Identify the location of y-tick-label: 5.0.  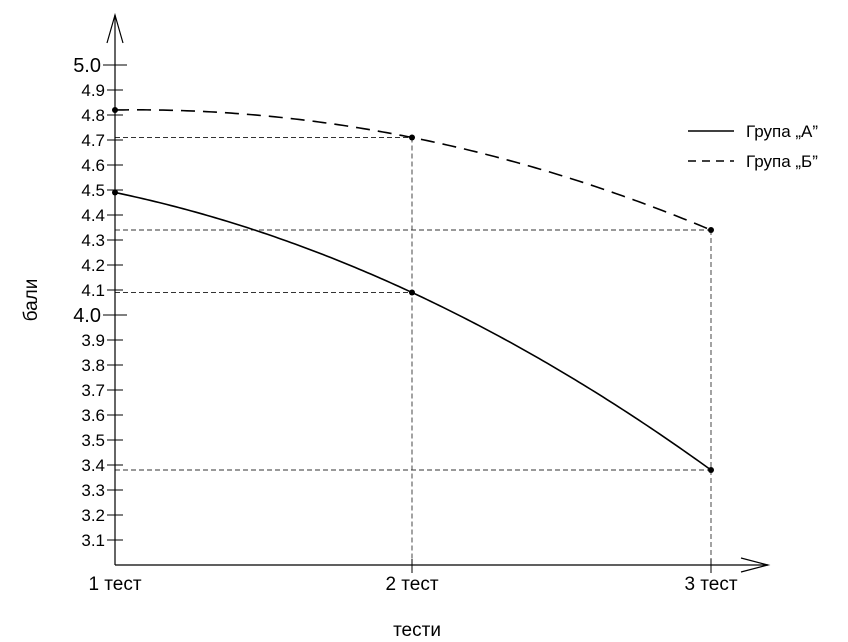
(87, 66).